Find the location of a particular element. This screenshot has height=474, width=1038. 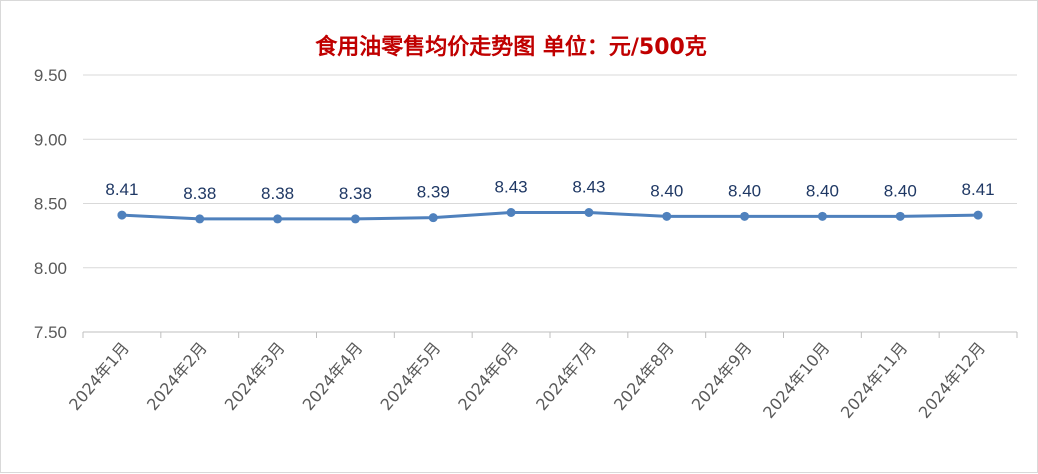

chart-title: 食用油零售均价走势图 单位：元/500克 is located at coordinates (511, 47).